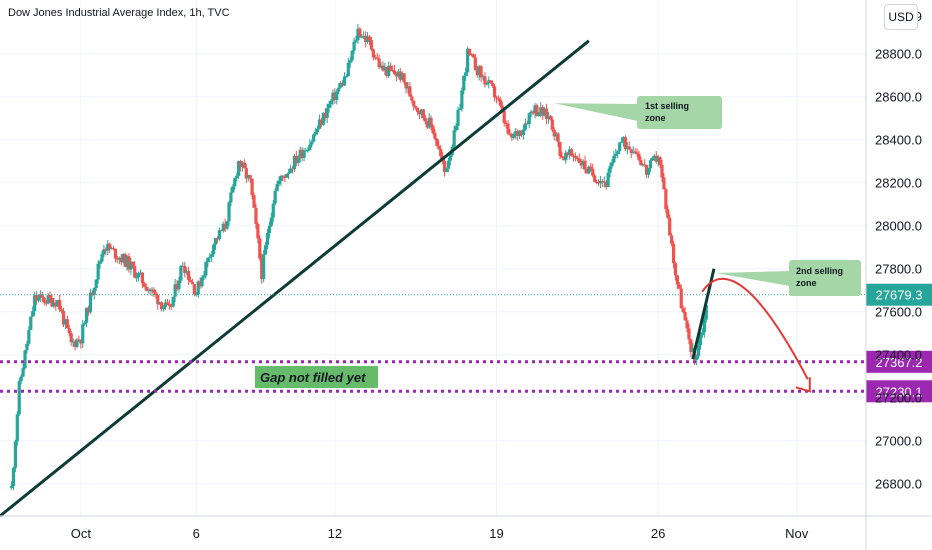  Describe the element at coordinates (898, 397) in the screenshot. I see `y-tick-label: 27200.0` at that location.